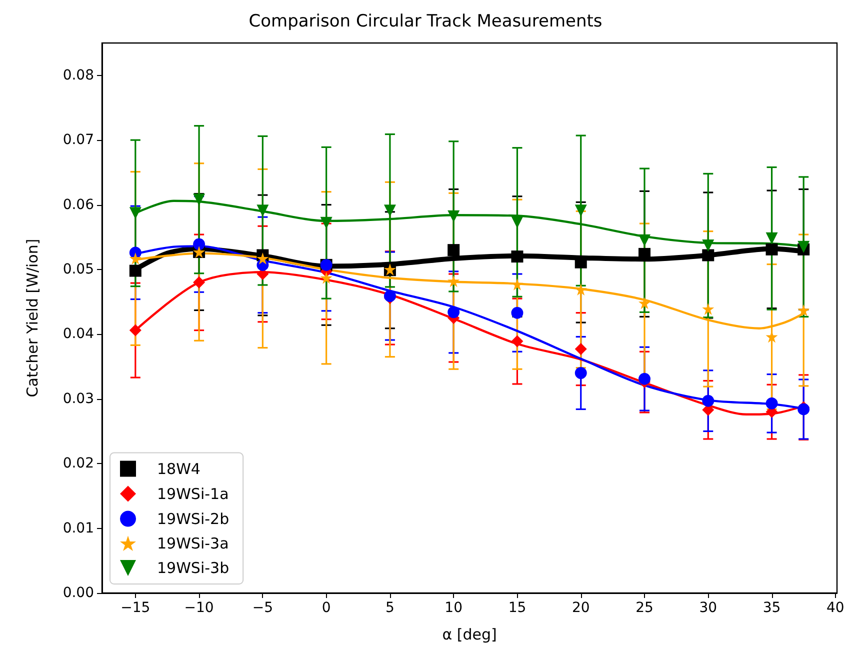 Image resolution: width=851 pixels, height=656 pixels. What do you see at coordinates (835, 608) in the screenshot?
I see `x-tick-label: 40` at bounding box center [835, 608].